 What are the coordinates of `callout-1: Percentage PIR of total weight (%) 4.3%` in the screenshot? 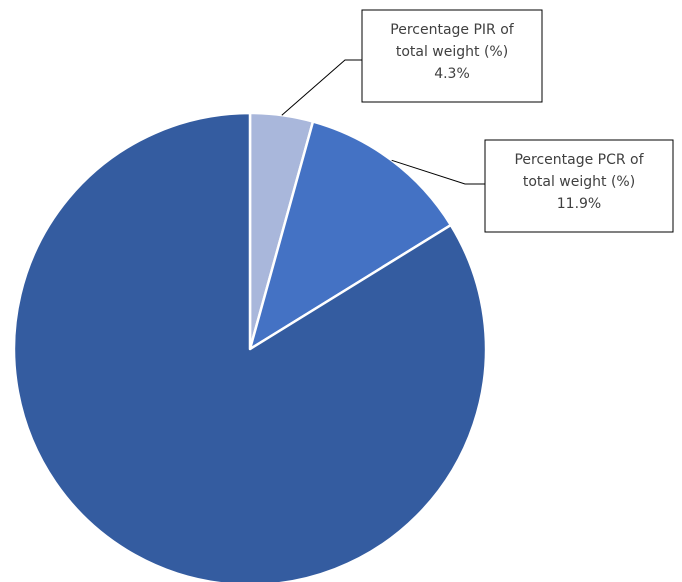 It's located at (412, 62).